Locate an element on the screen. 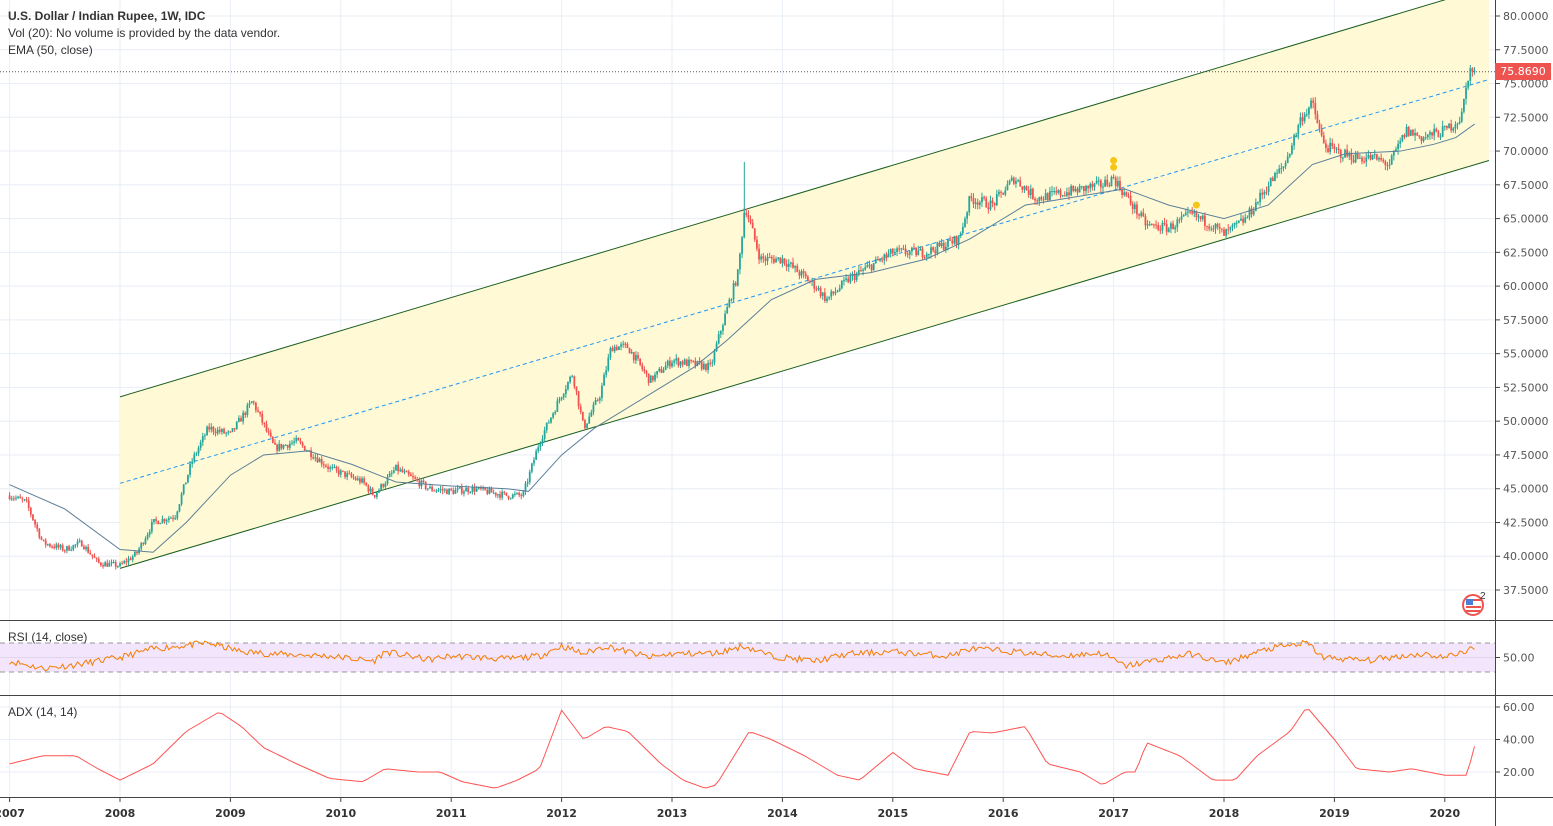 This screenshot has width=1553, height=826. time-axis-label: 2013 is located at coordinates (672, 813).